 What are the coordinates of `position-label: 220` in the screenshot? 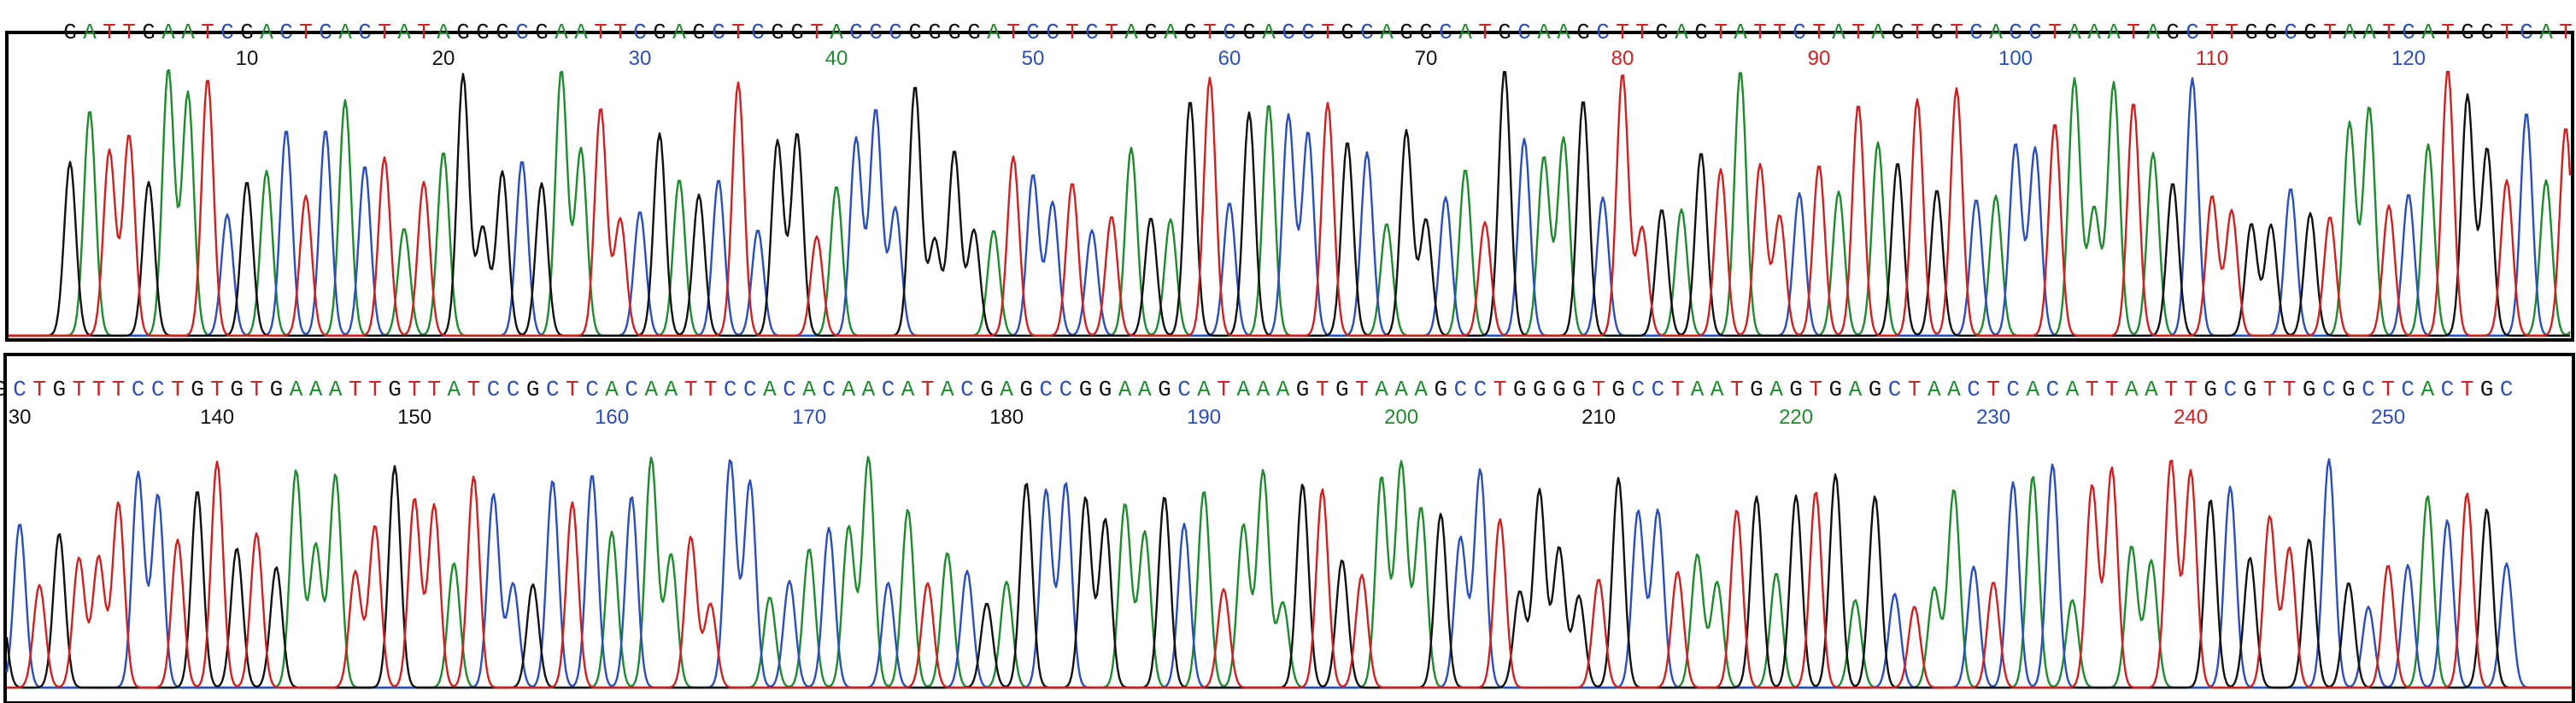 It's located at (1796, 417).